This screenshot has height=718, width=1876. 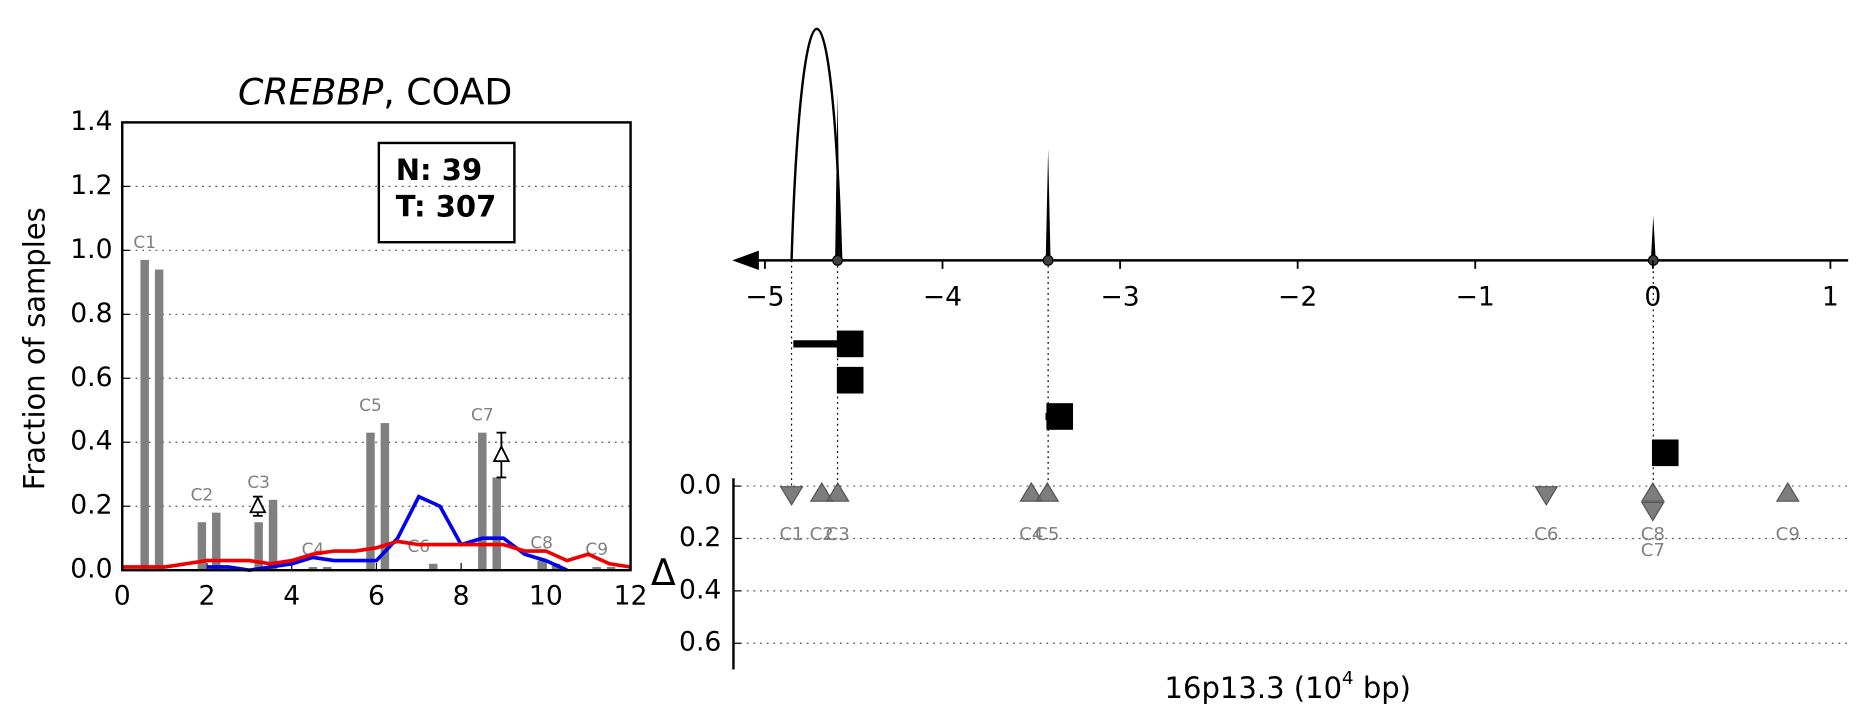 What do you see at coordinates (144, 242) in the screenshot?
I see `group-label: C1` at bounding box center [144, 242].